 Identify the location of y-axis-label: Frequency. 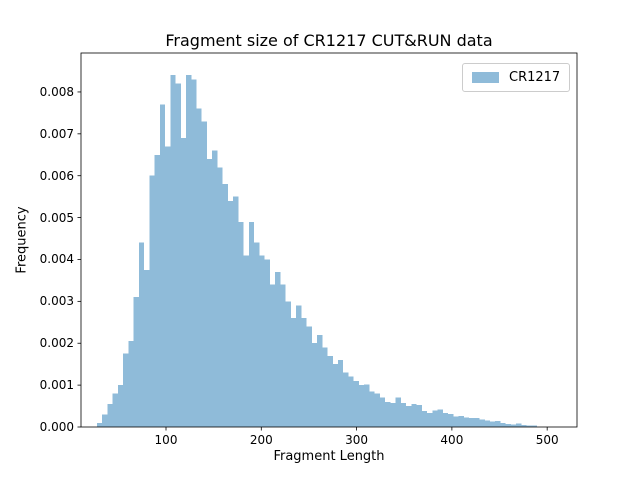
(22, 240).